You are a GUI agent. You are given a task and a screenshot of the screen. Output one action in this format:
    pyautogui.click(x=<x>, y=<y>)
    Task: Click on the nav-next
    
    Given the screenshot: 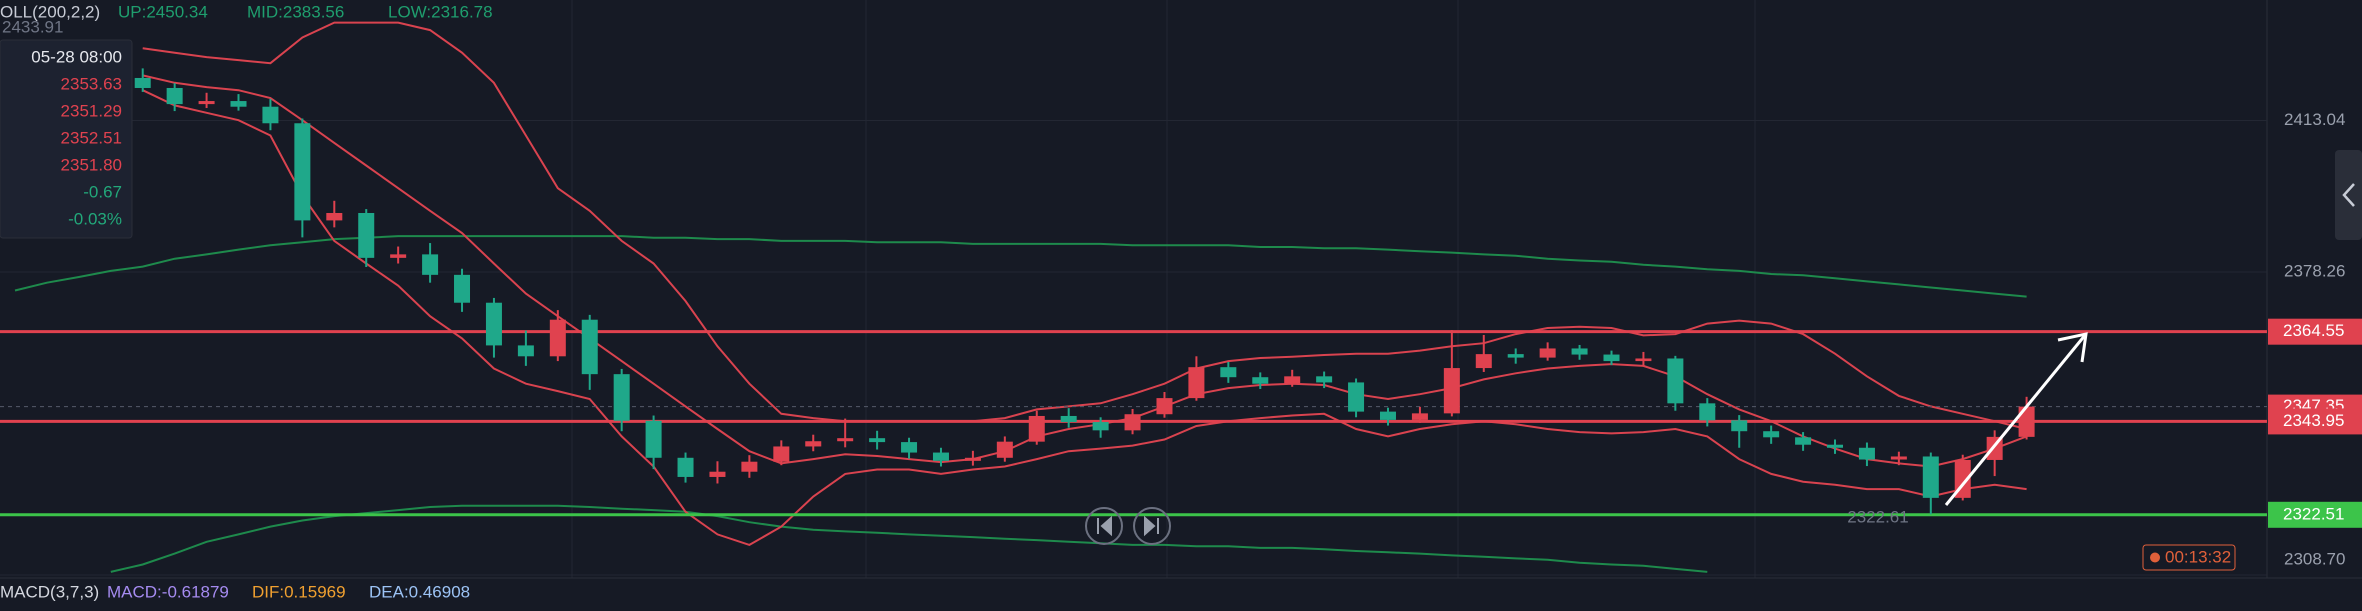 What is the action you would take?
    pyautogui.click(x=1152, y=526)
    